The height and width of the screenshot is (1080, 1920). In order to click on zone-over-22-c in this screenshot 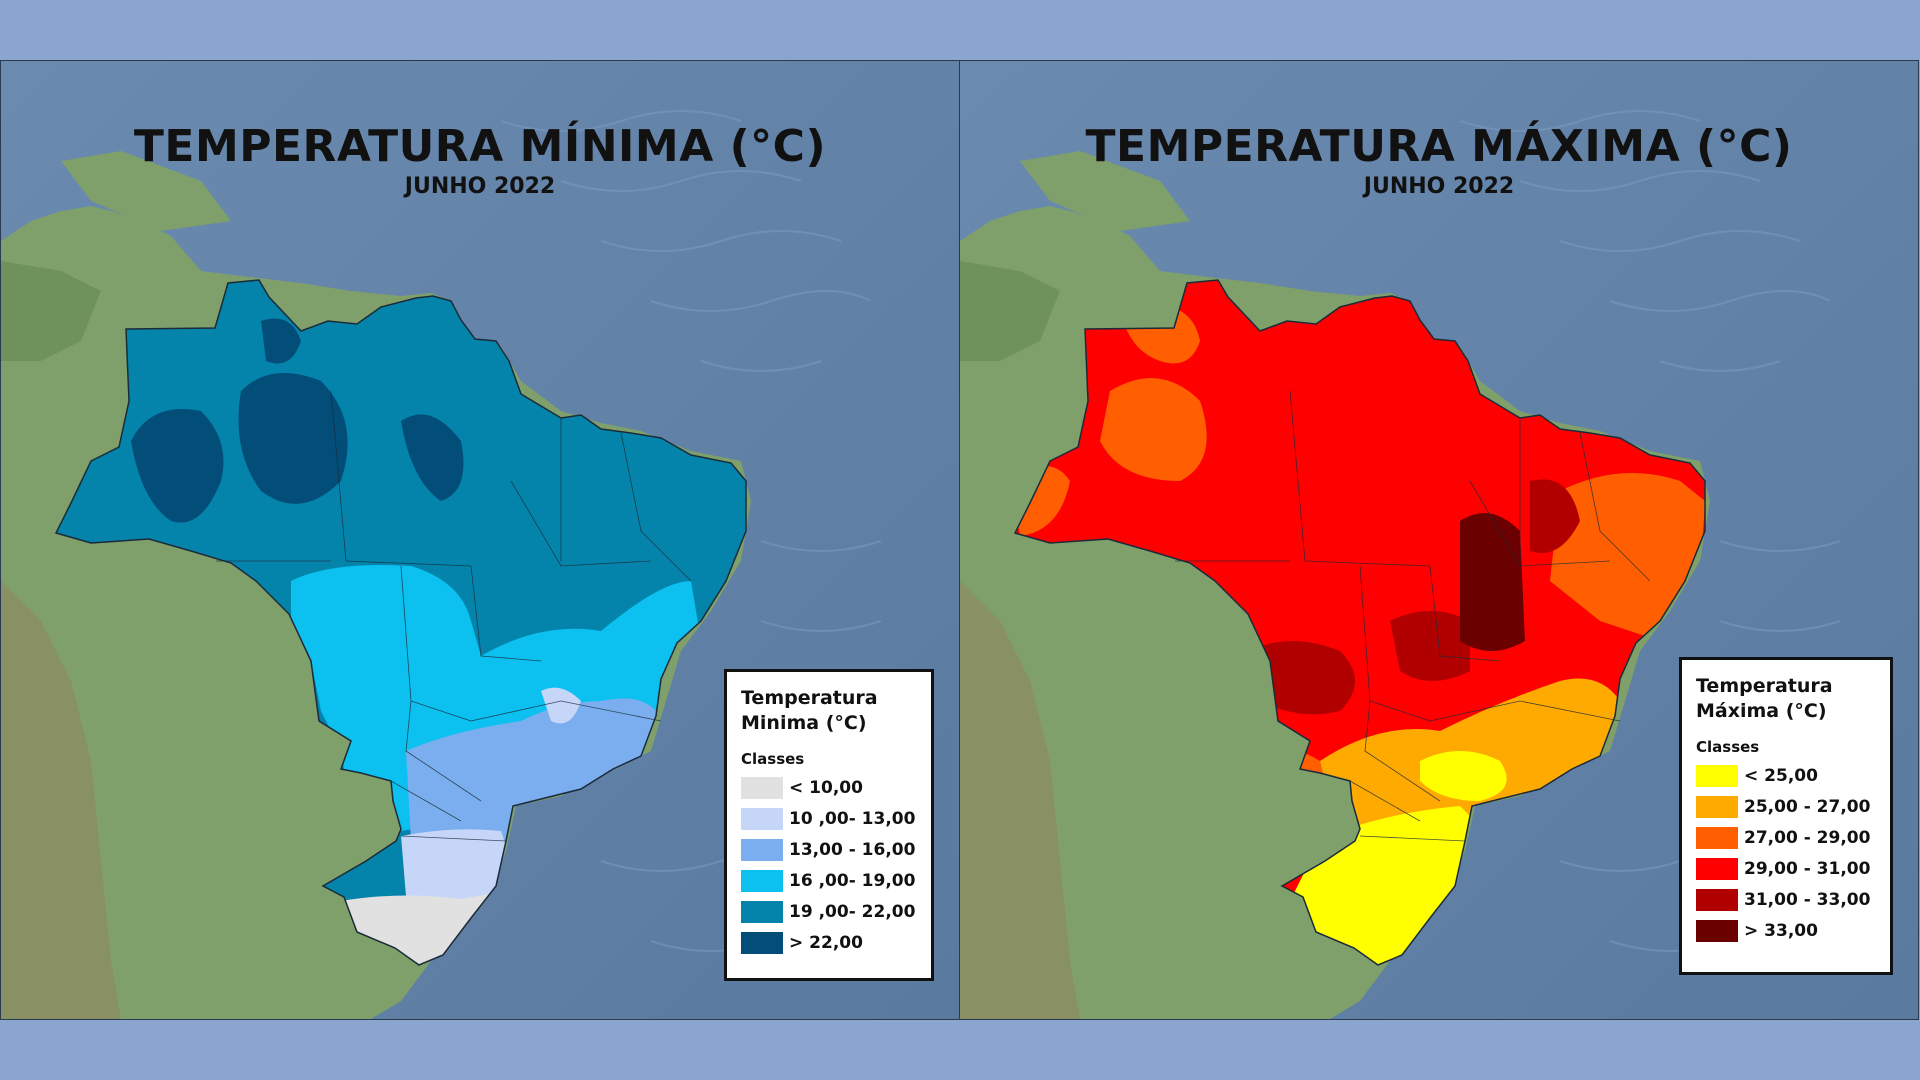, I will do `click(432, 457)`.